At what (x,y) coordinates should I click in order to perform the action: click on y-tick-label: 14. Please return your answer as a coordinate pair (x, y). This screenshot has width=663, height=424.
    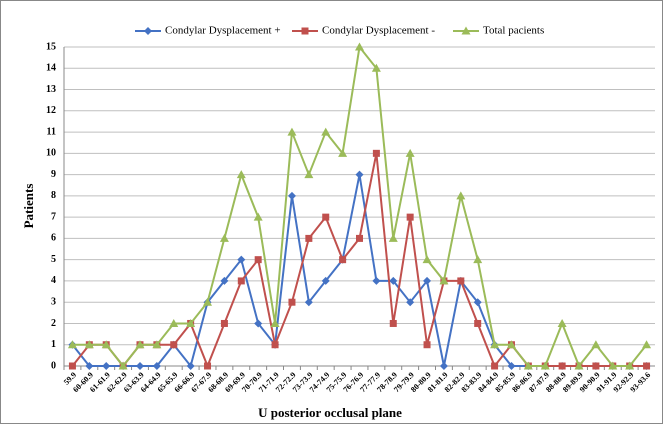
    Looking at the image, I should click on (51, 68).